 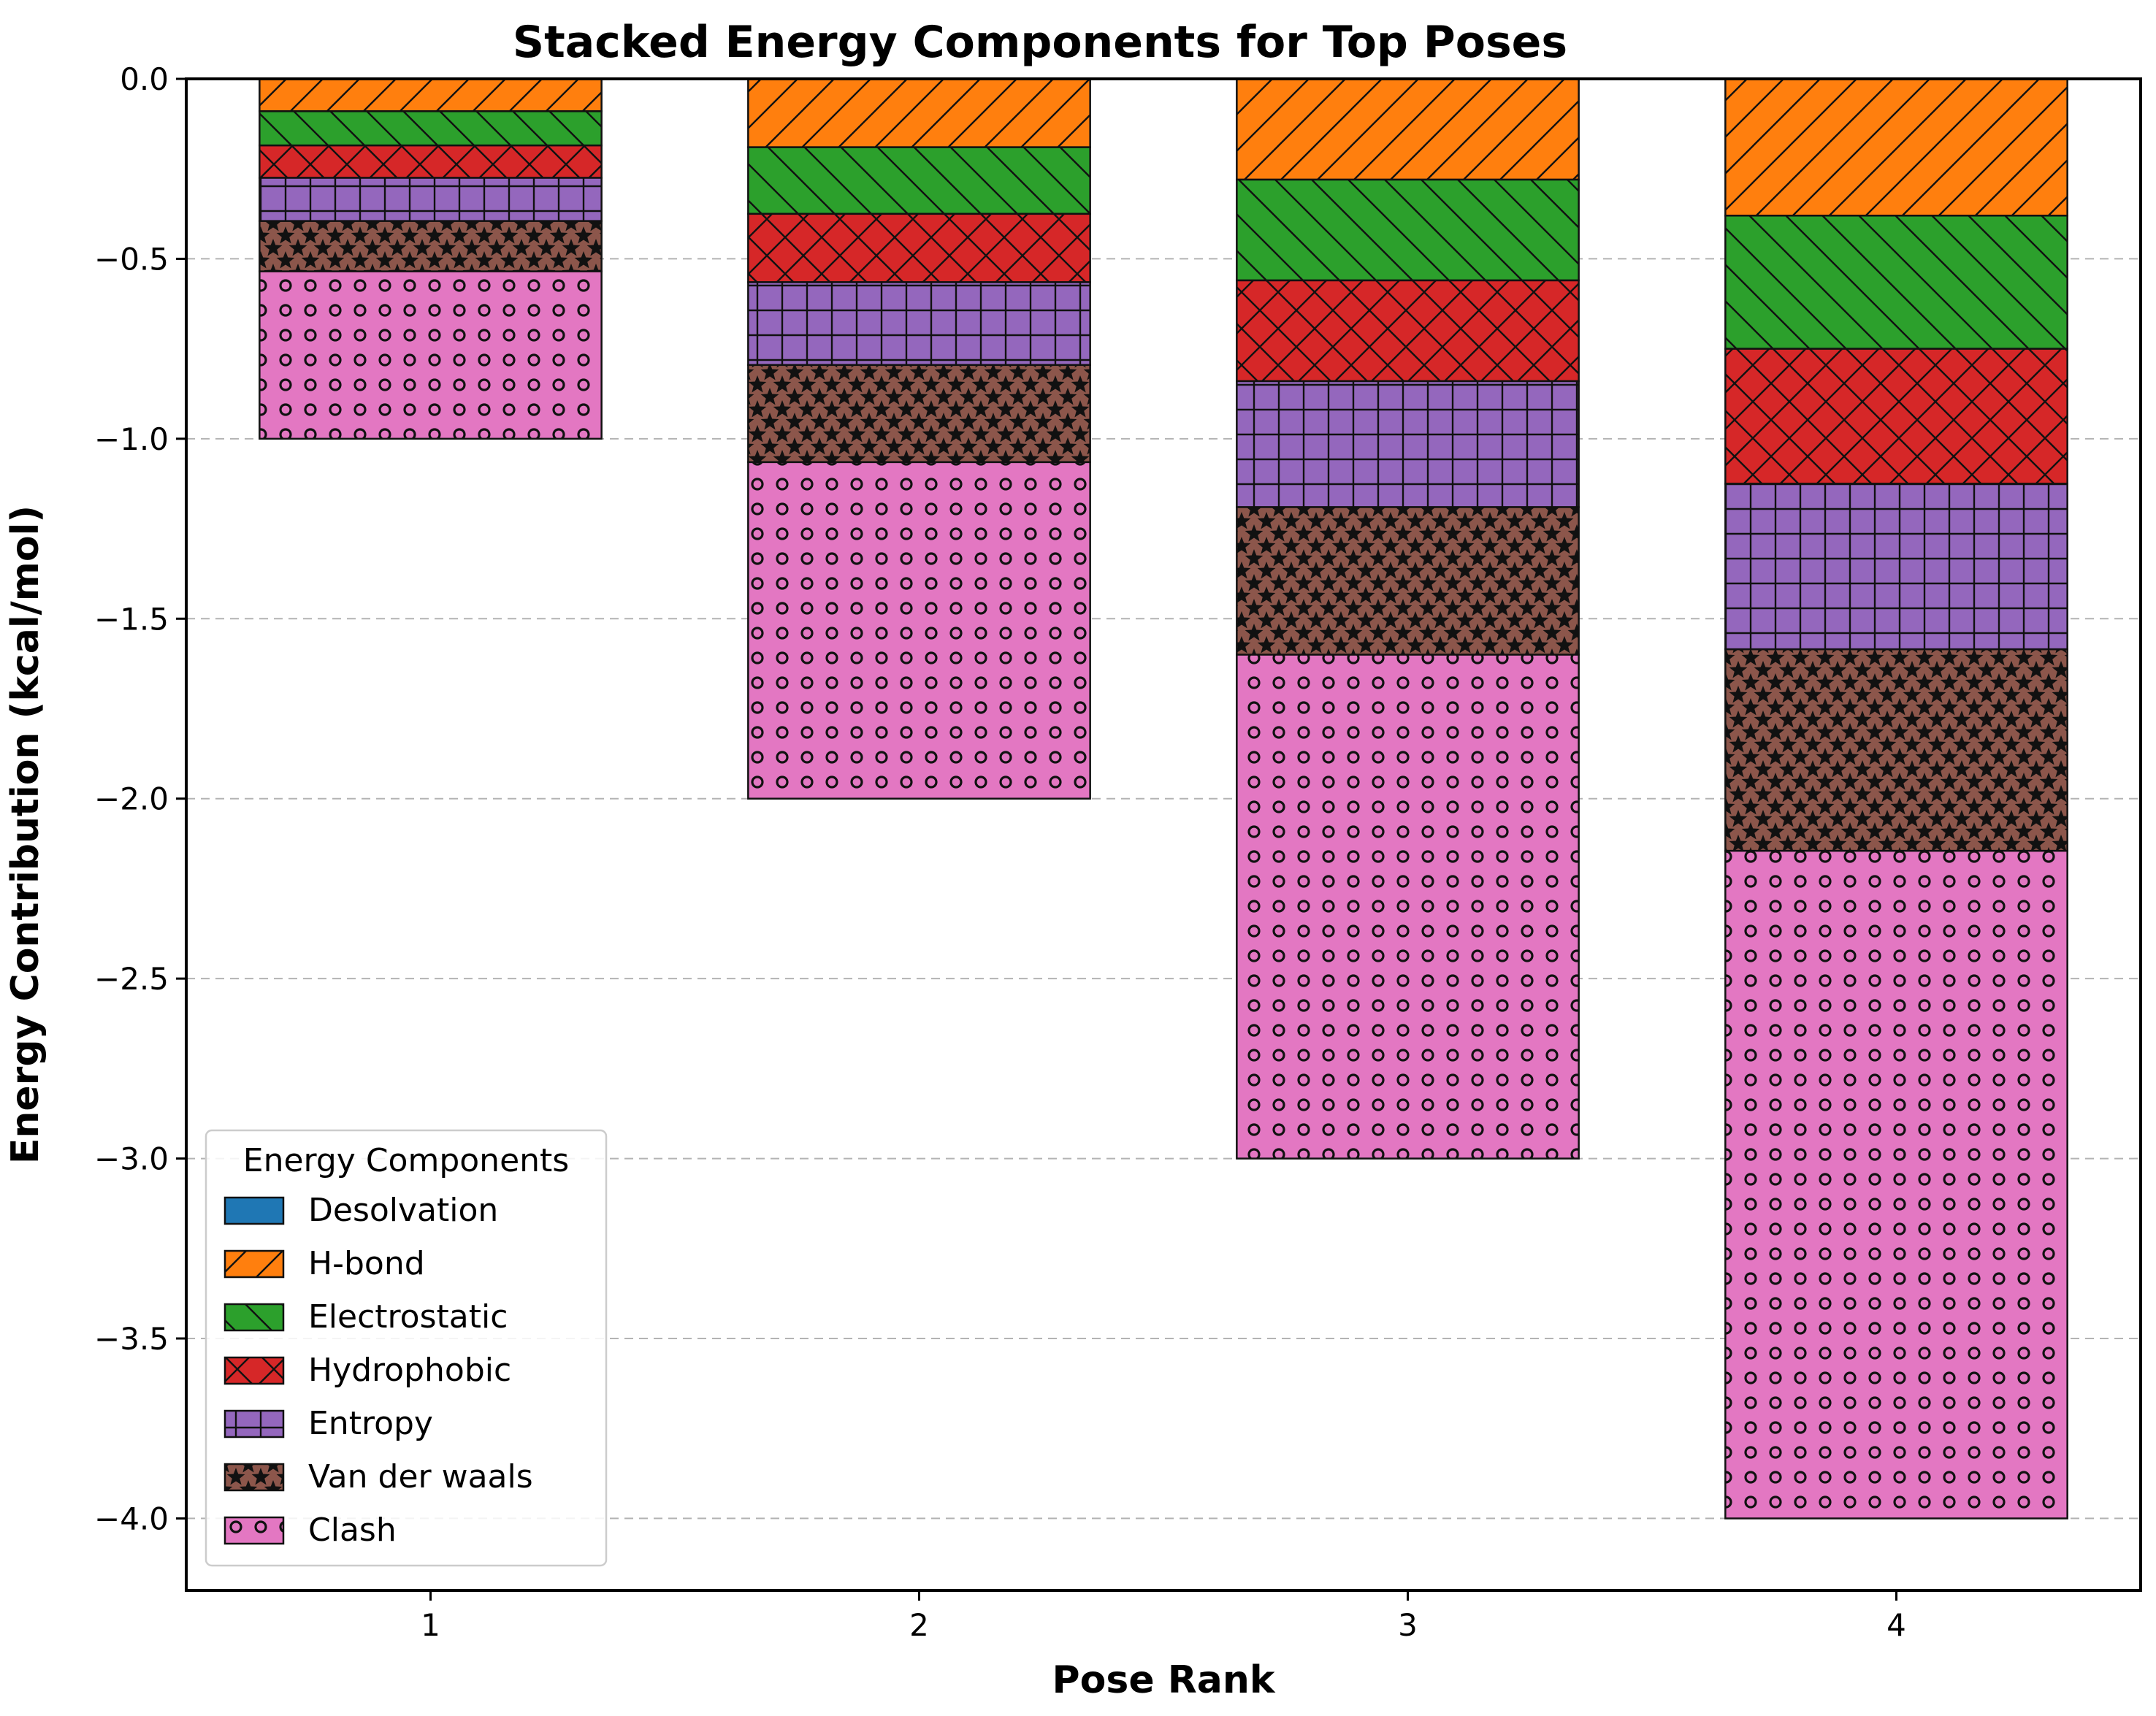 What do you see at coordinates (1040, 42) in the screenshot?
I see `chart-title: Stacked Energy Components for Top Poses` at bounding box center [1040, 42].